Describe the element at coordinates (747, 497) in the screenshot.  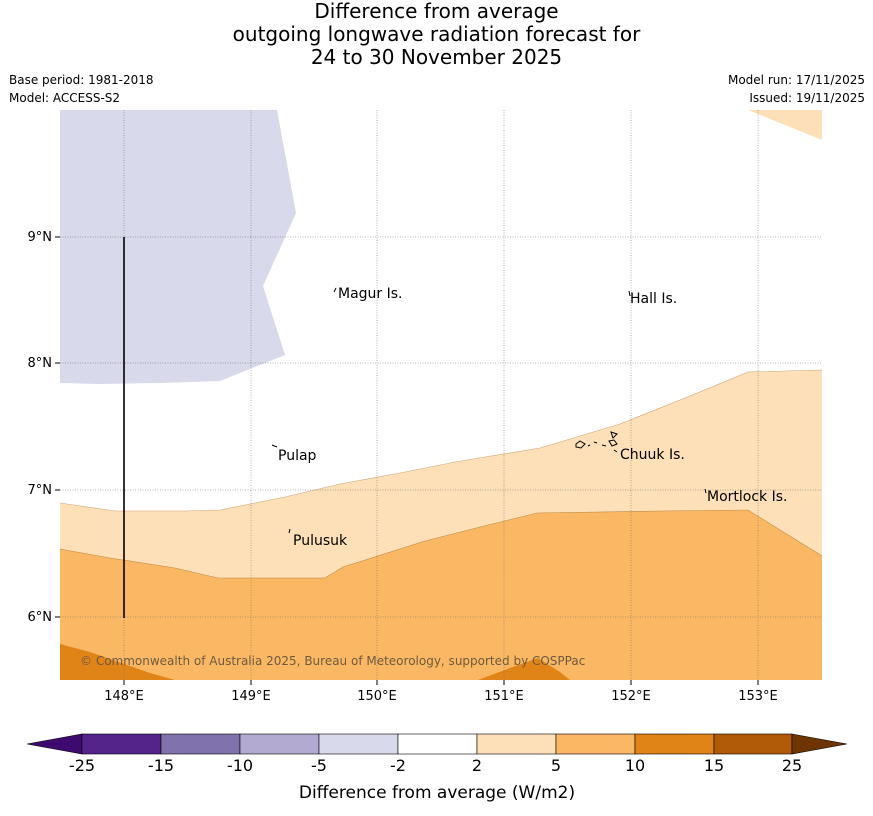
I see `label-mortlock: Mortlock Is.` at that location.